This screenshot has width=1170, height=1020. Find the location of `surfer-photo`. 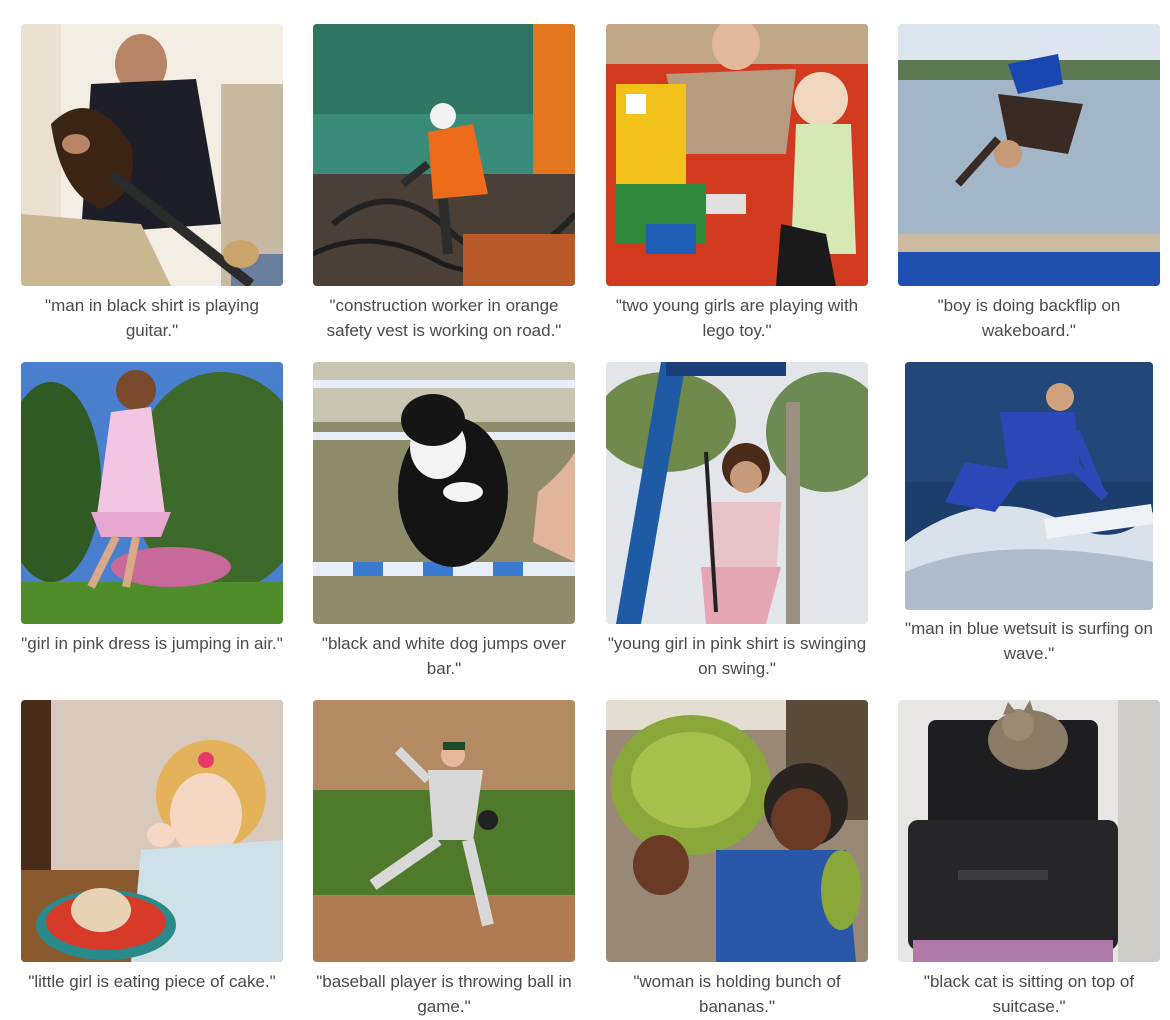

surfer-photo is located at coordinates (1029, 486).